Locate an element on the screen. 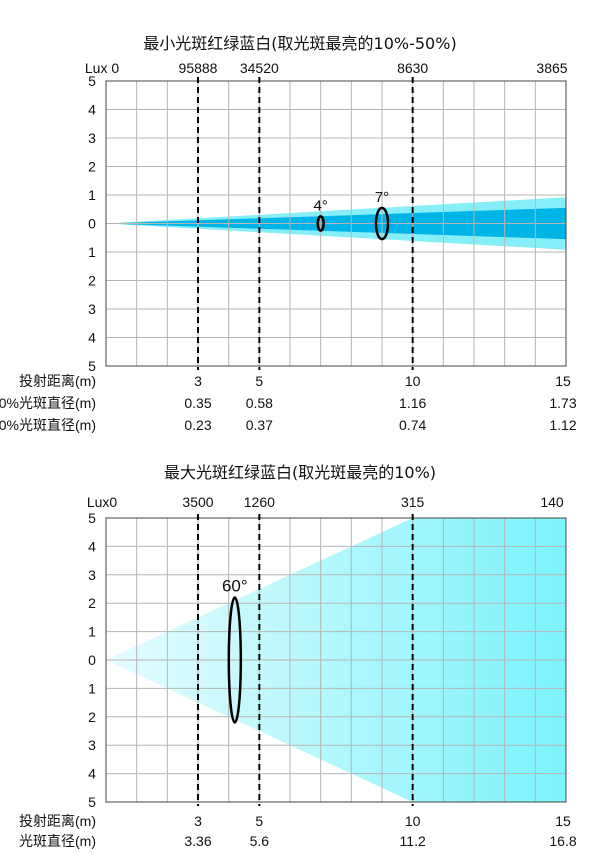  lux-label: Lux0 is located at coordinates (102, 502).